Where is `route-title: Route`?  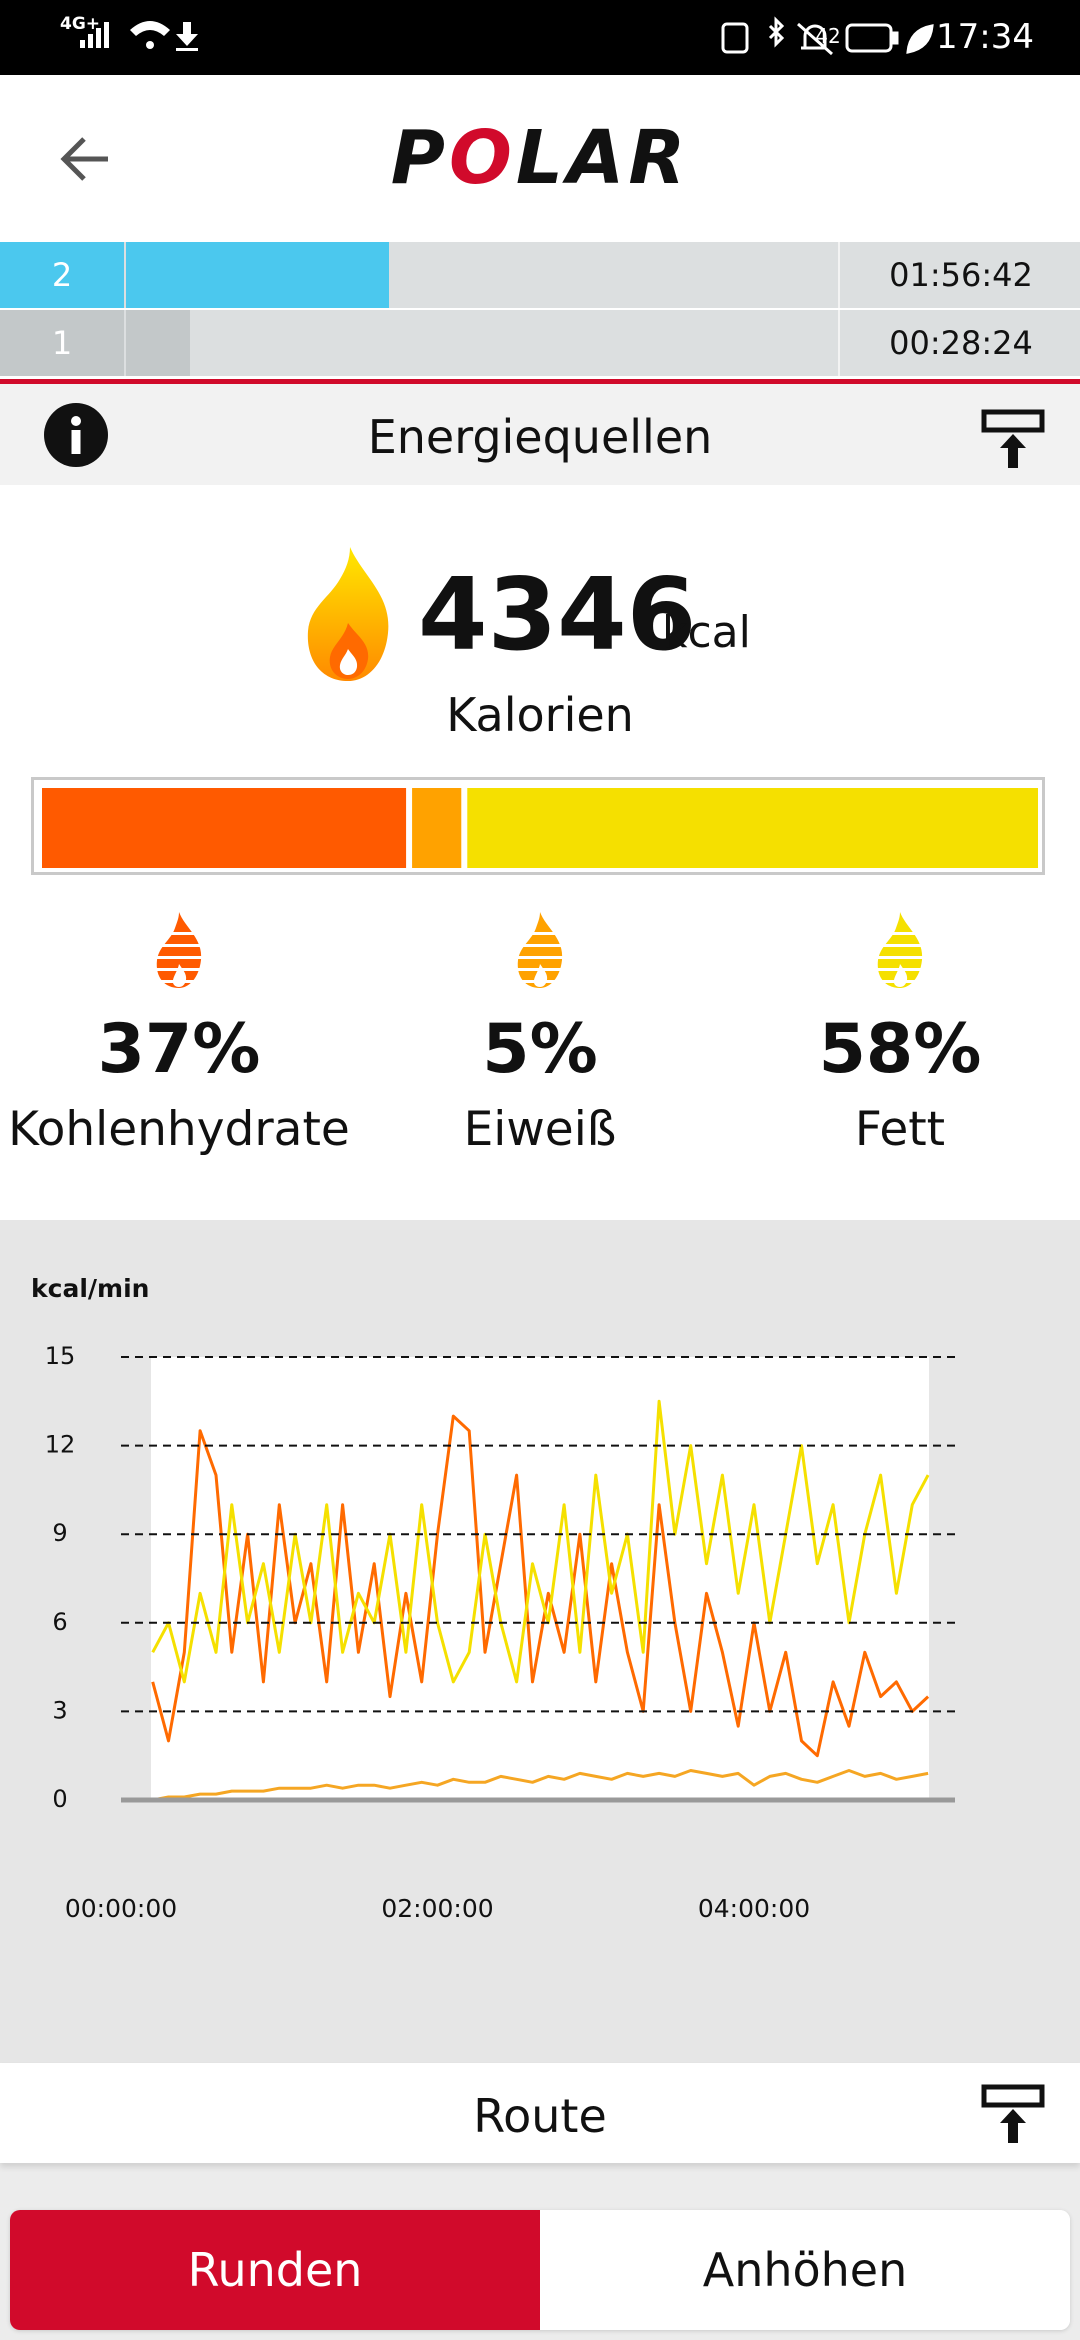
route-title: Route is located at coordinates (540, 2116).